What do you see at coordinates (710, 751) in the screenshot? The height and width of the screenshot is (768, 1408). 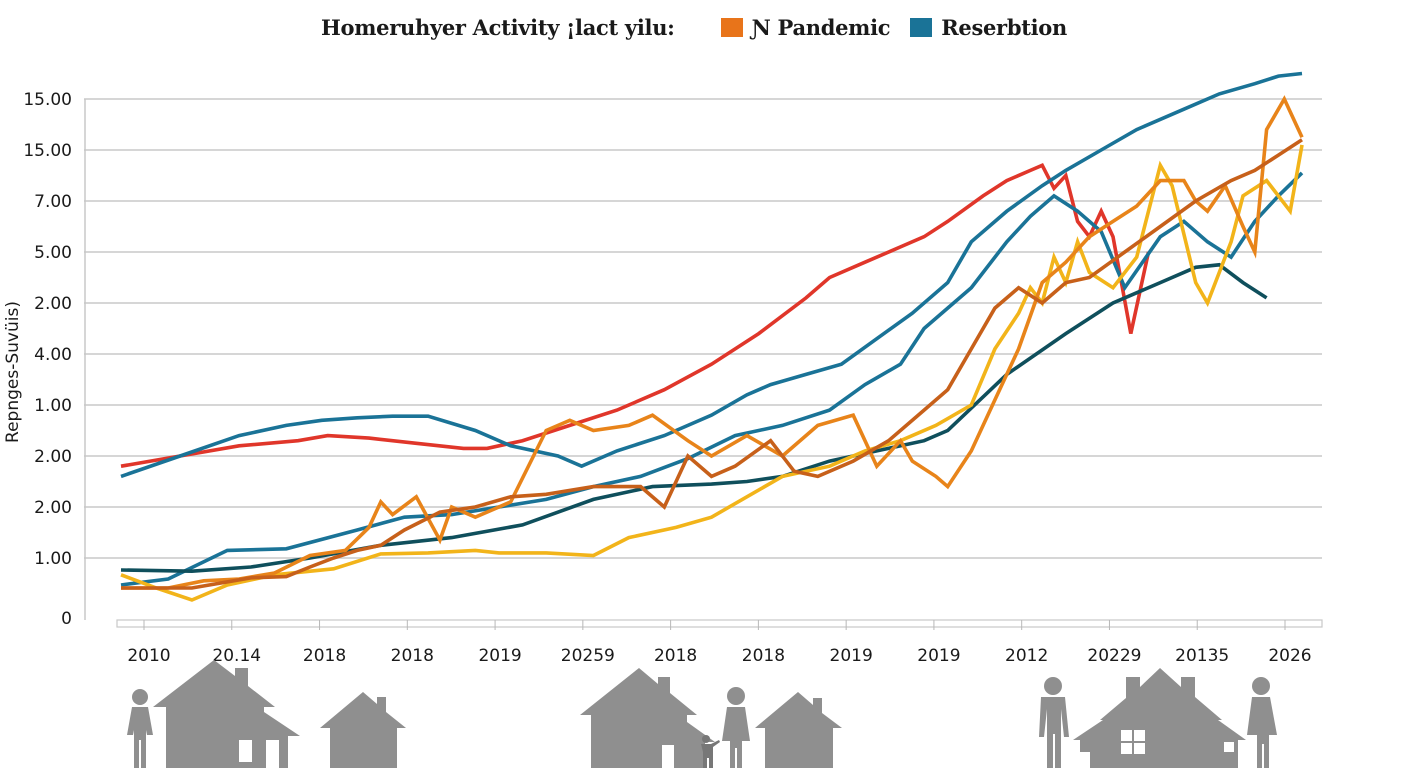 I see `person-child-icon` at bounding box center [710, 751].